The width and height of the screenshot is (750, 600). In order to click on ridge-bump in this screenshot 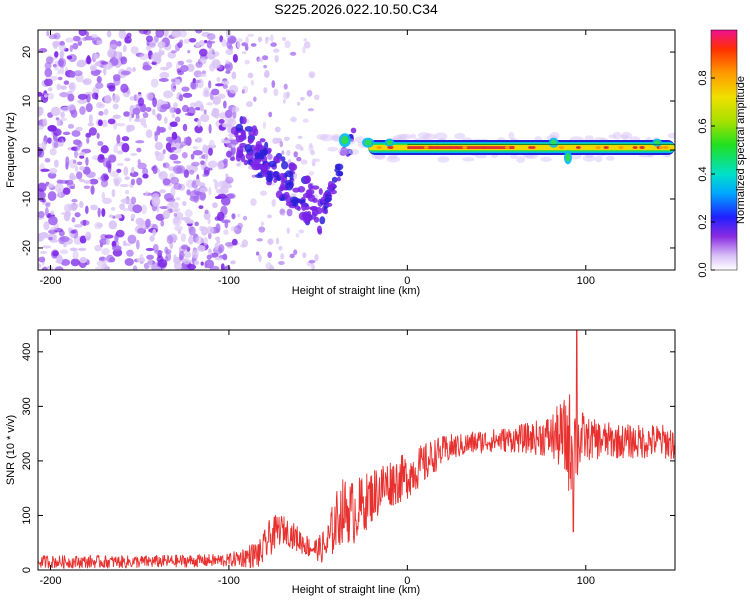, I will do `click(368, 142)`.